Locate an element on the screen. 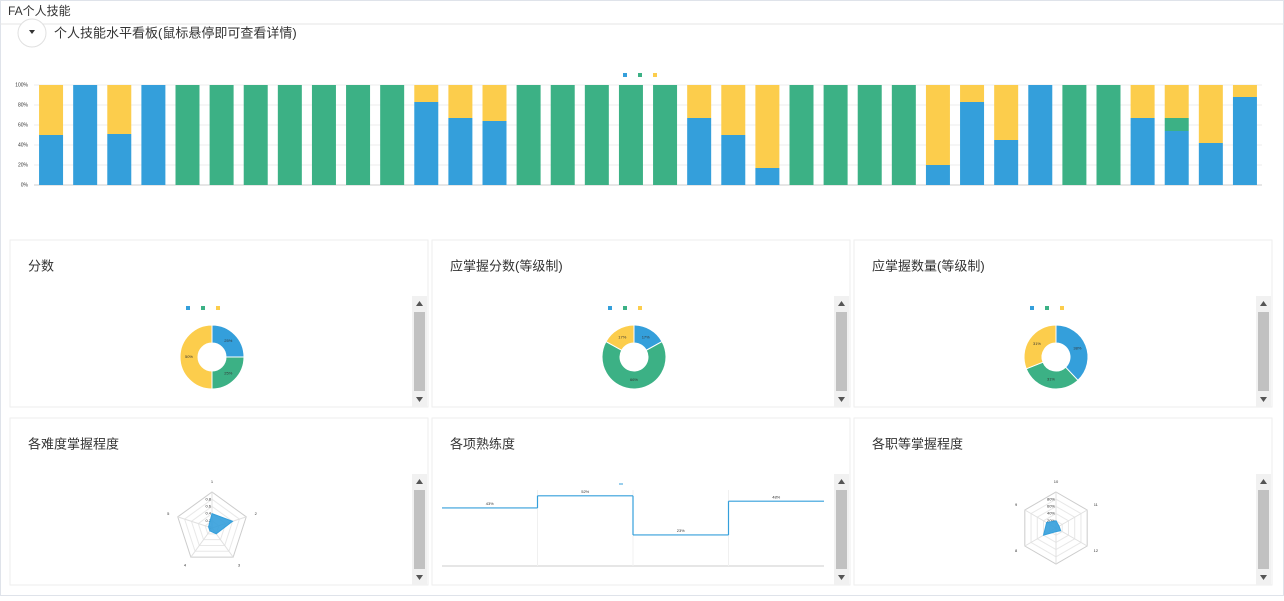 This screenshot has height=601, width=1284. axis-label: 4 is located at coordinates (185, 564).